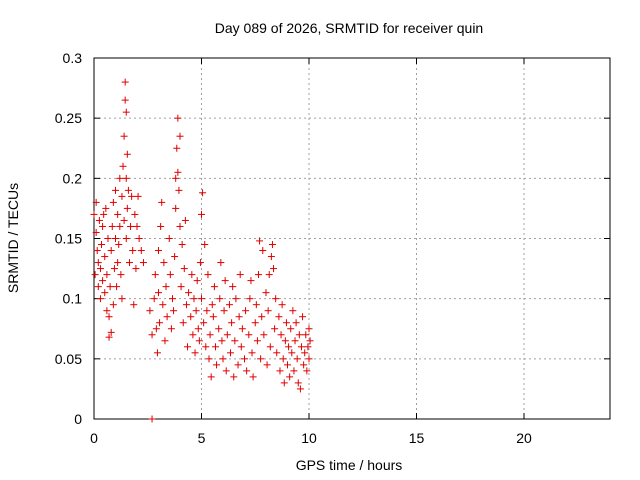  Describe the element at coordinates (78, 419) in the screenshot. I see `y-tick-label: 0` at that location.